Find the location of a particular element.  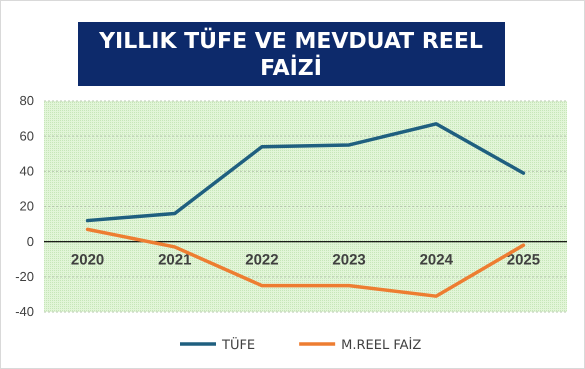

y-tick-label: 60 is located at coordinates (27, 136).